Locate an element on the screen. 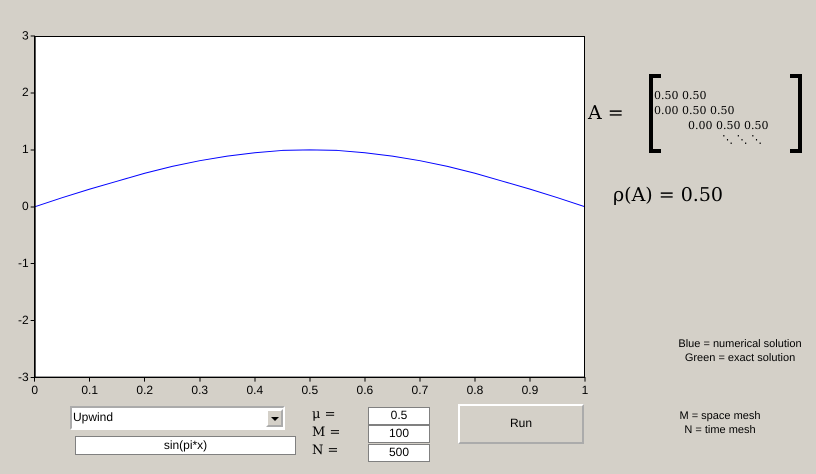  x-tick-label: 0.7 is located at coordinates (420, 390).